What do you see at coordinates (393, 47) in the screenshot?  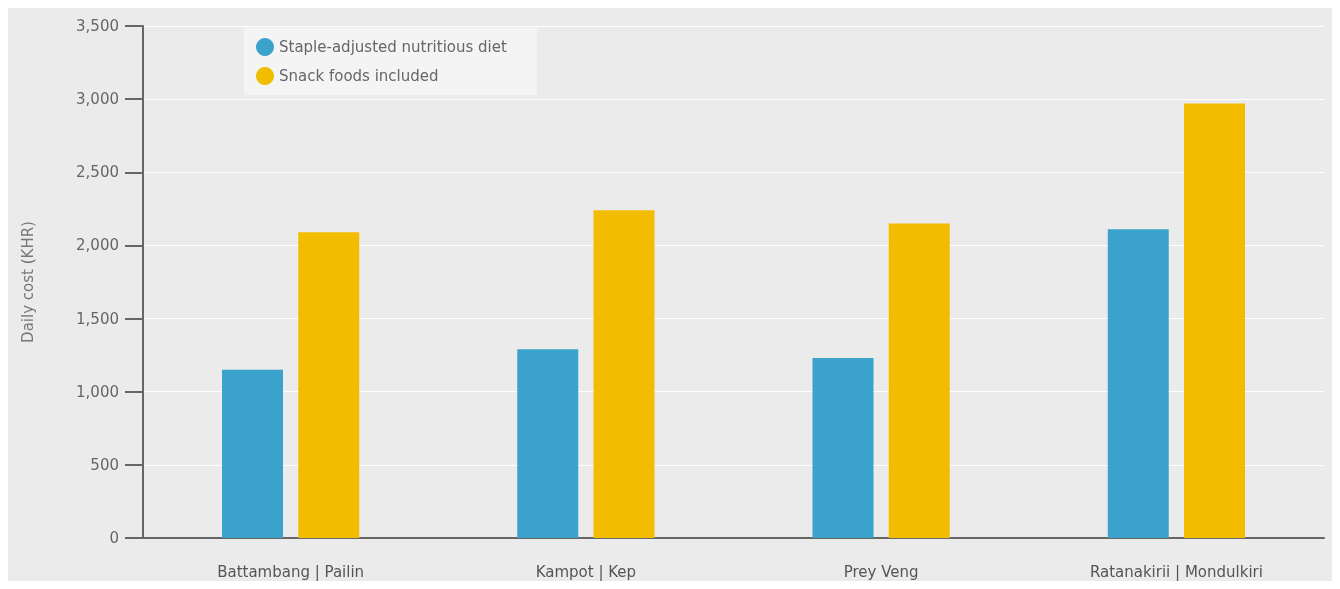 I see `legend-label: Staple-adjusted nutritious diet` at bounding box center [393, 47].